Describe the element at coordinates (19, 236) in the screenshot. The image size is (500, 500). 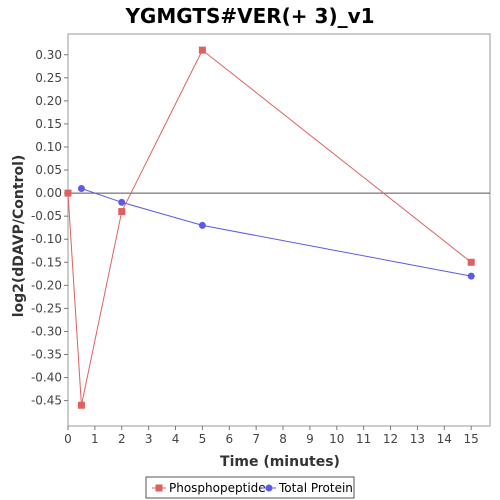
I see `y-axis-title: log2(dDAVP/Control)` at that location.